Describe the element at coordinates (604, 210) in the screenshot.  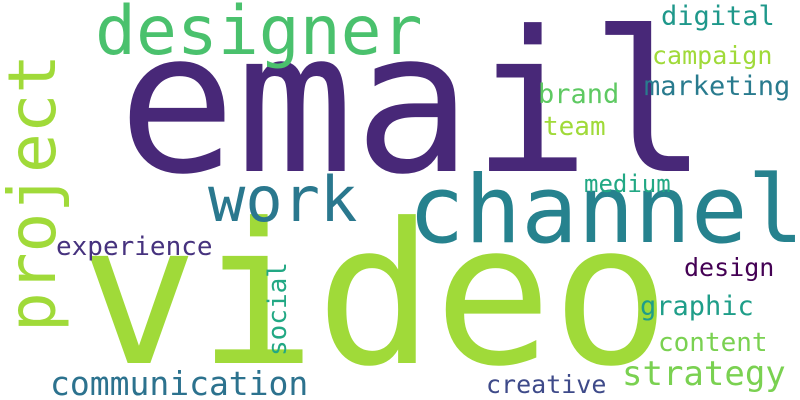
I see `word-channel: channel` at that location.